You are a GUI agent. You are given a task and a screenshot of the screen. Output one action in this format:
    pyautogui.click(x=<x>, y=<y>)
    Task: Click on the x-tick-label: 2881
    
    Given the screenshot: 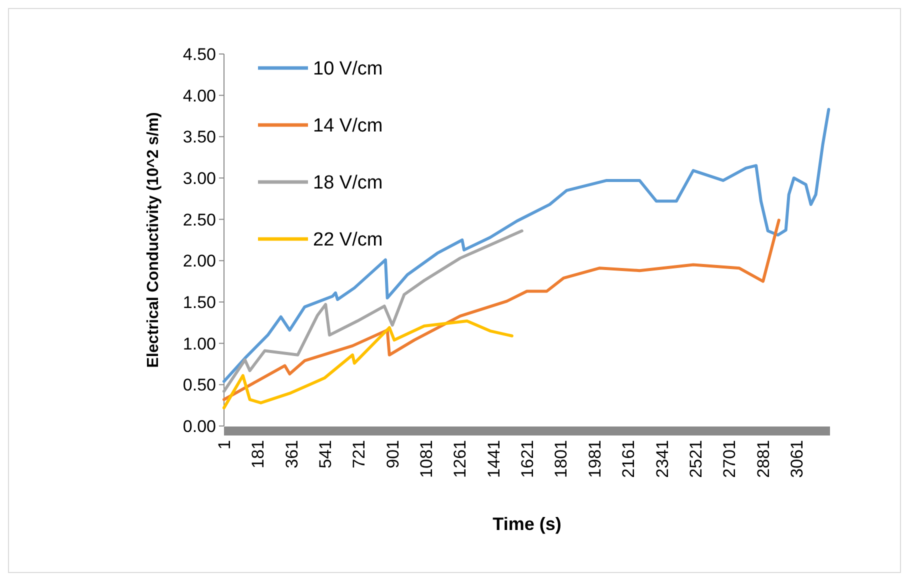 What is the action you would take?
    pyautogui.click(x=763, y=459)
    